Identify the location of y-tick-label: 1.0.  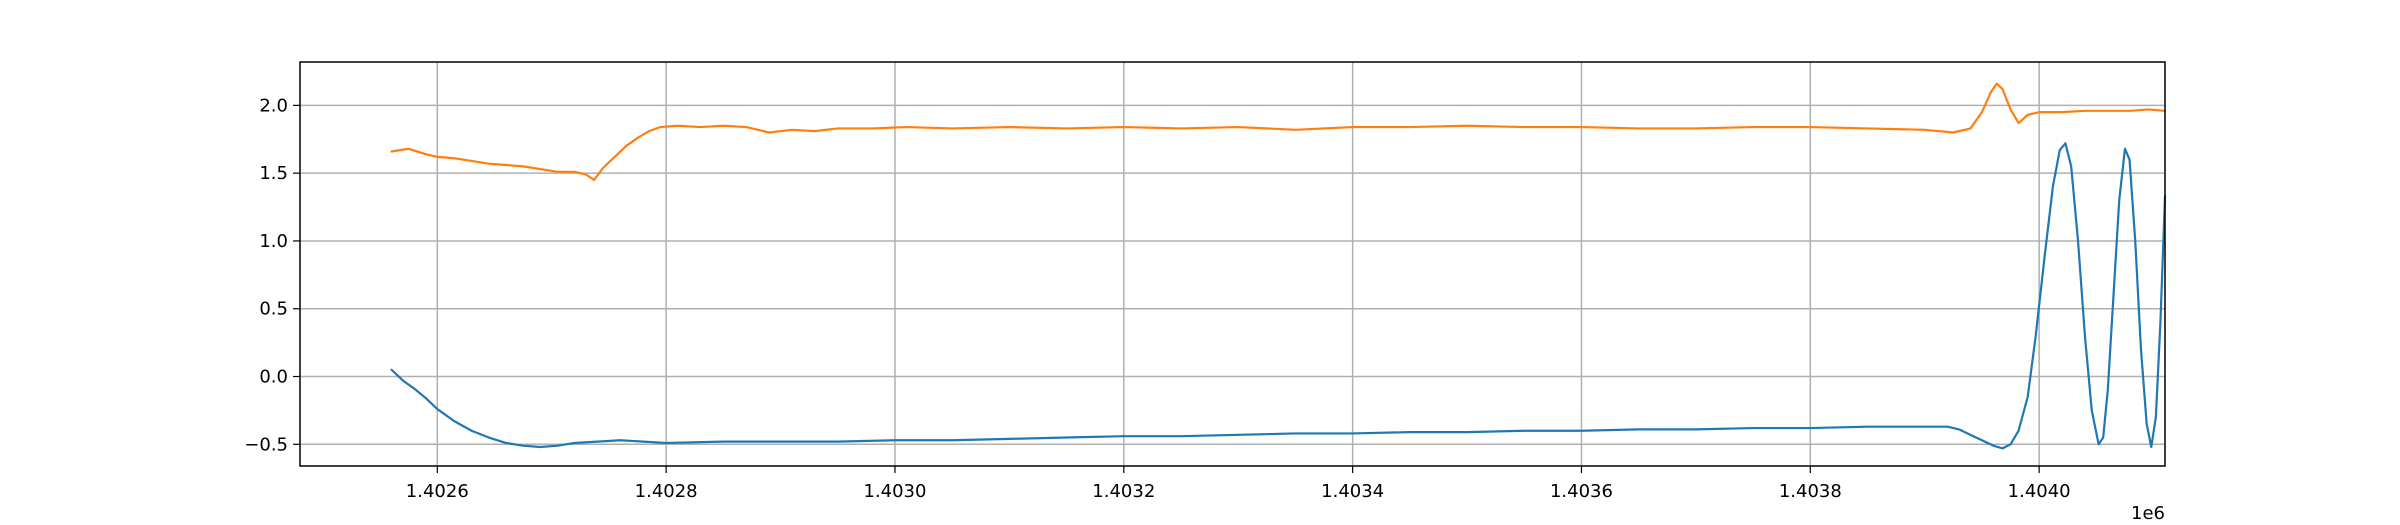
(273, 241).